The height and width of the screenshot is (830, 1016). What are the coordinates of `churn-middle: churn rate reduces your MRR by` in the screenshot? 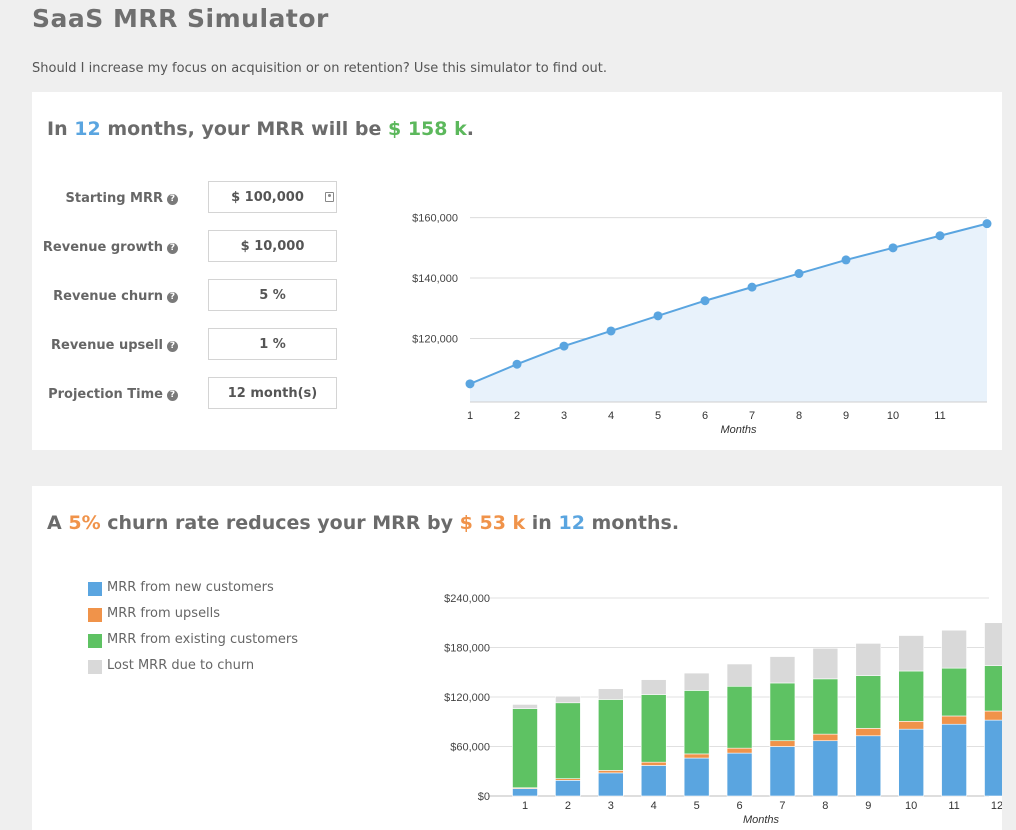 It's located at (280, 523).